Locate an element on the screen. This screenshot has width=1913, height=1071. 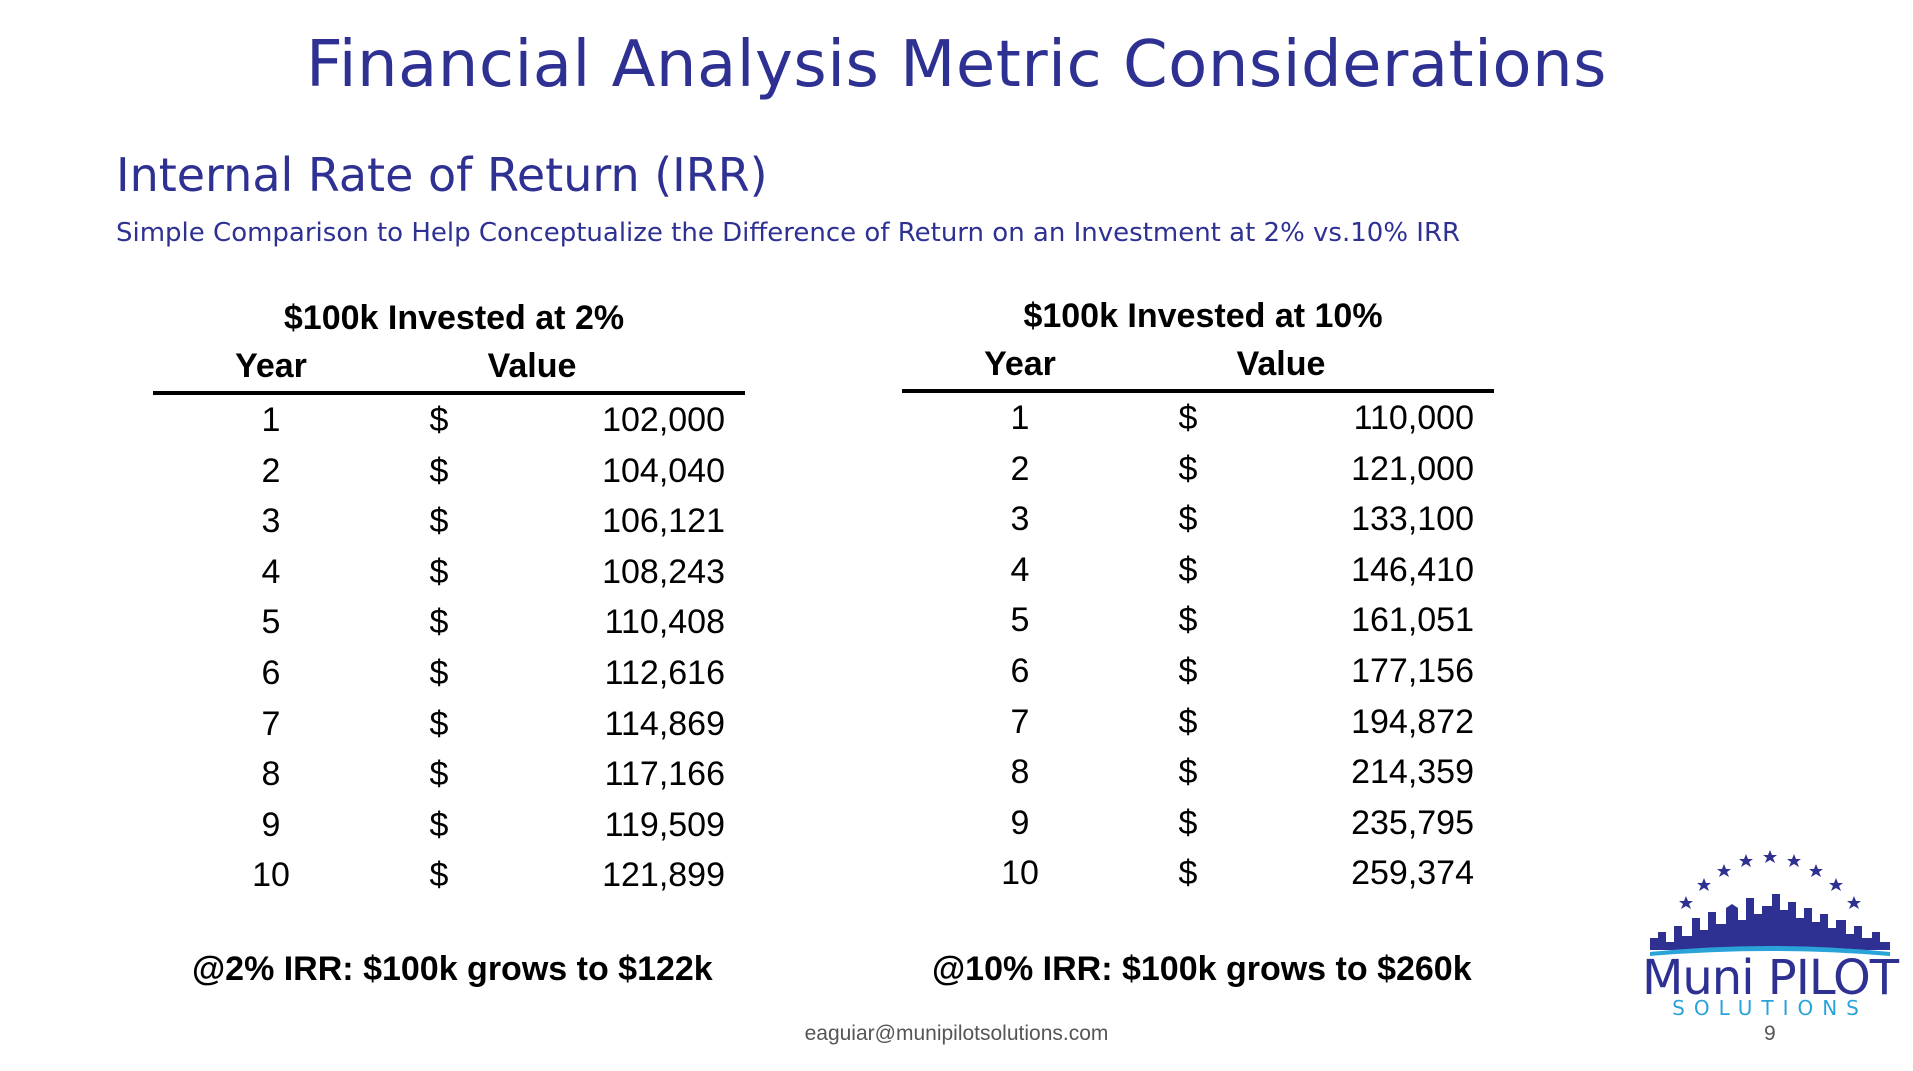
value-cell: 106,121 is located at coordinates (663, 521).